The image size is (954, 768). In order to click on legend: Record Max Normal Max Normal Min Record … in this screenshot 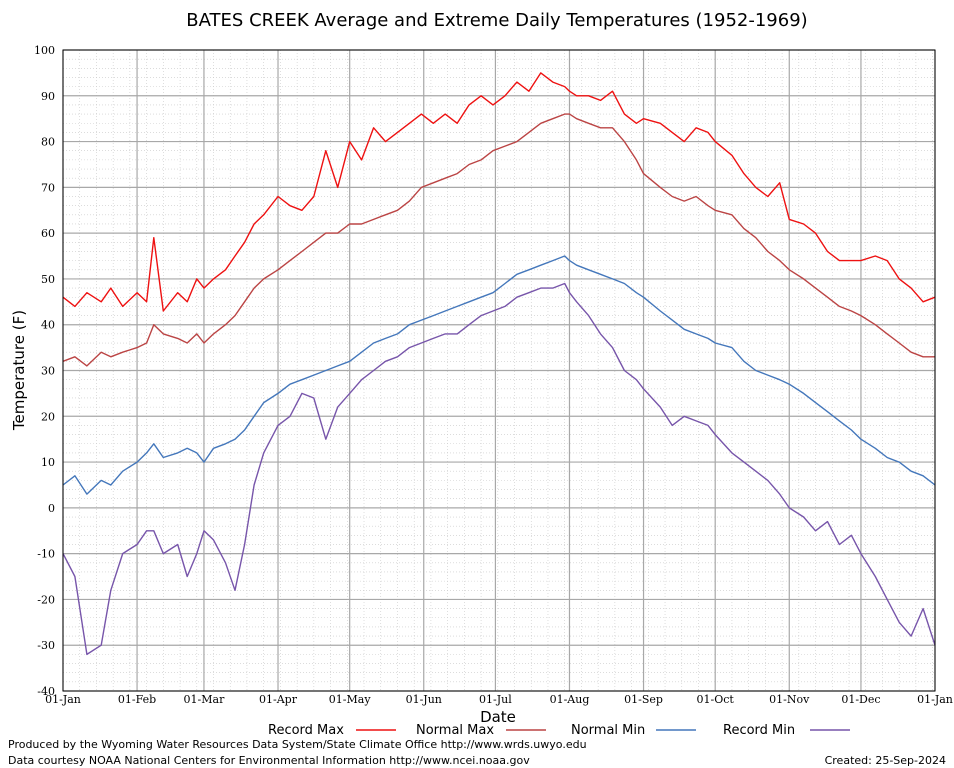, I will do `click(559, 730)`.